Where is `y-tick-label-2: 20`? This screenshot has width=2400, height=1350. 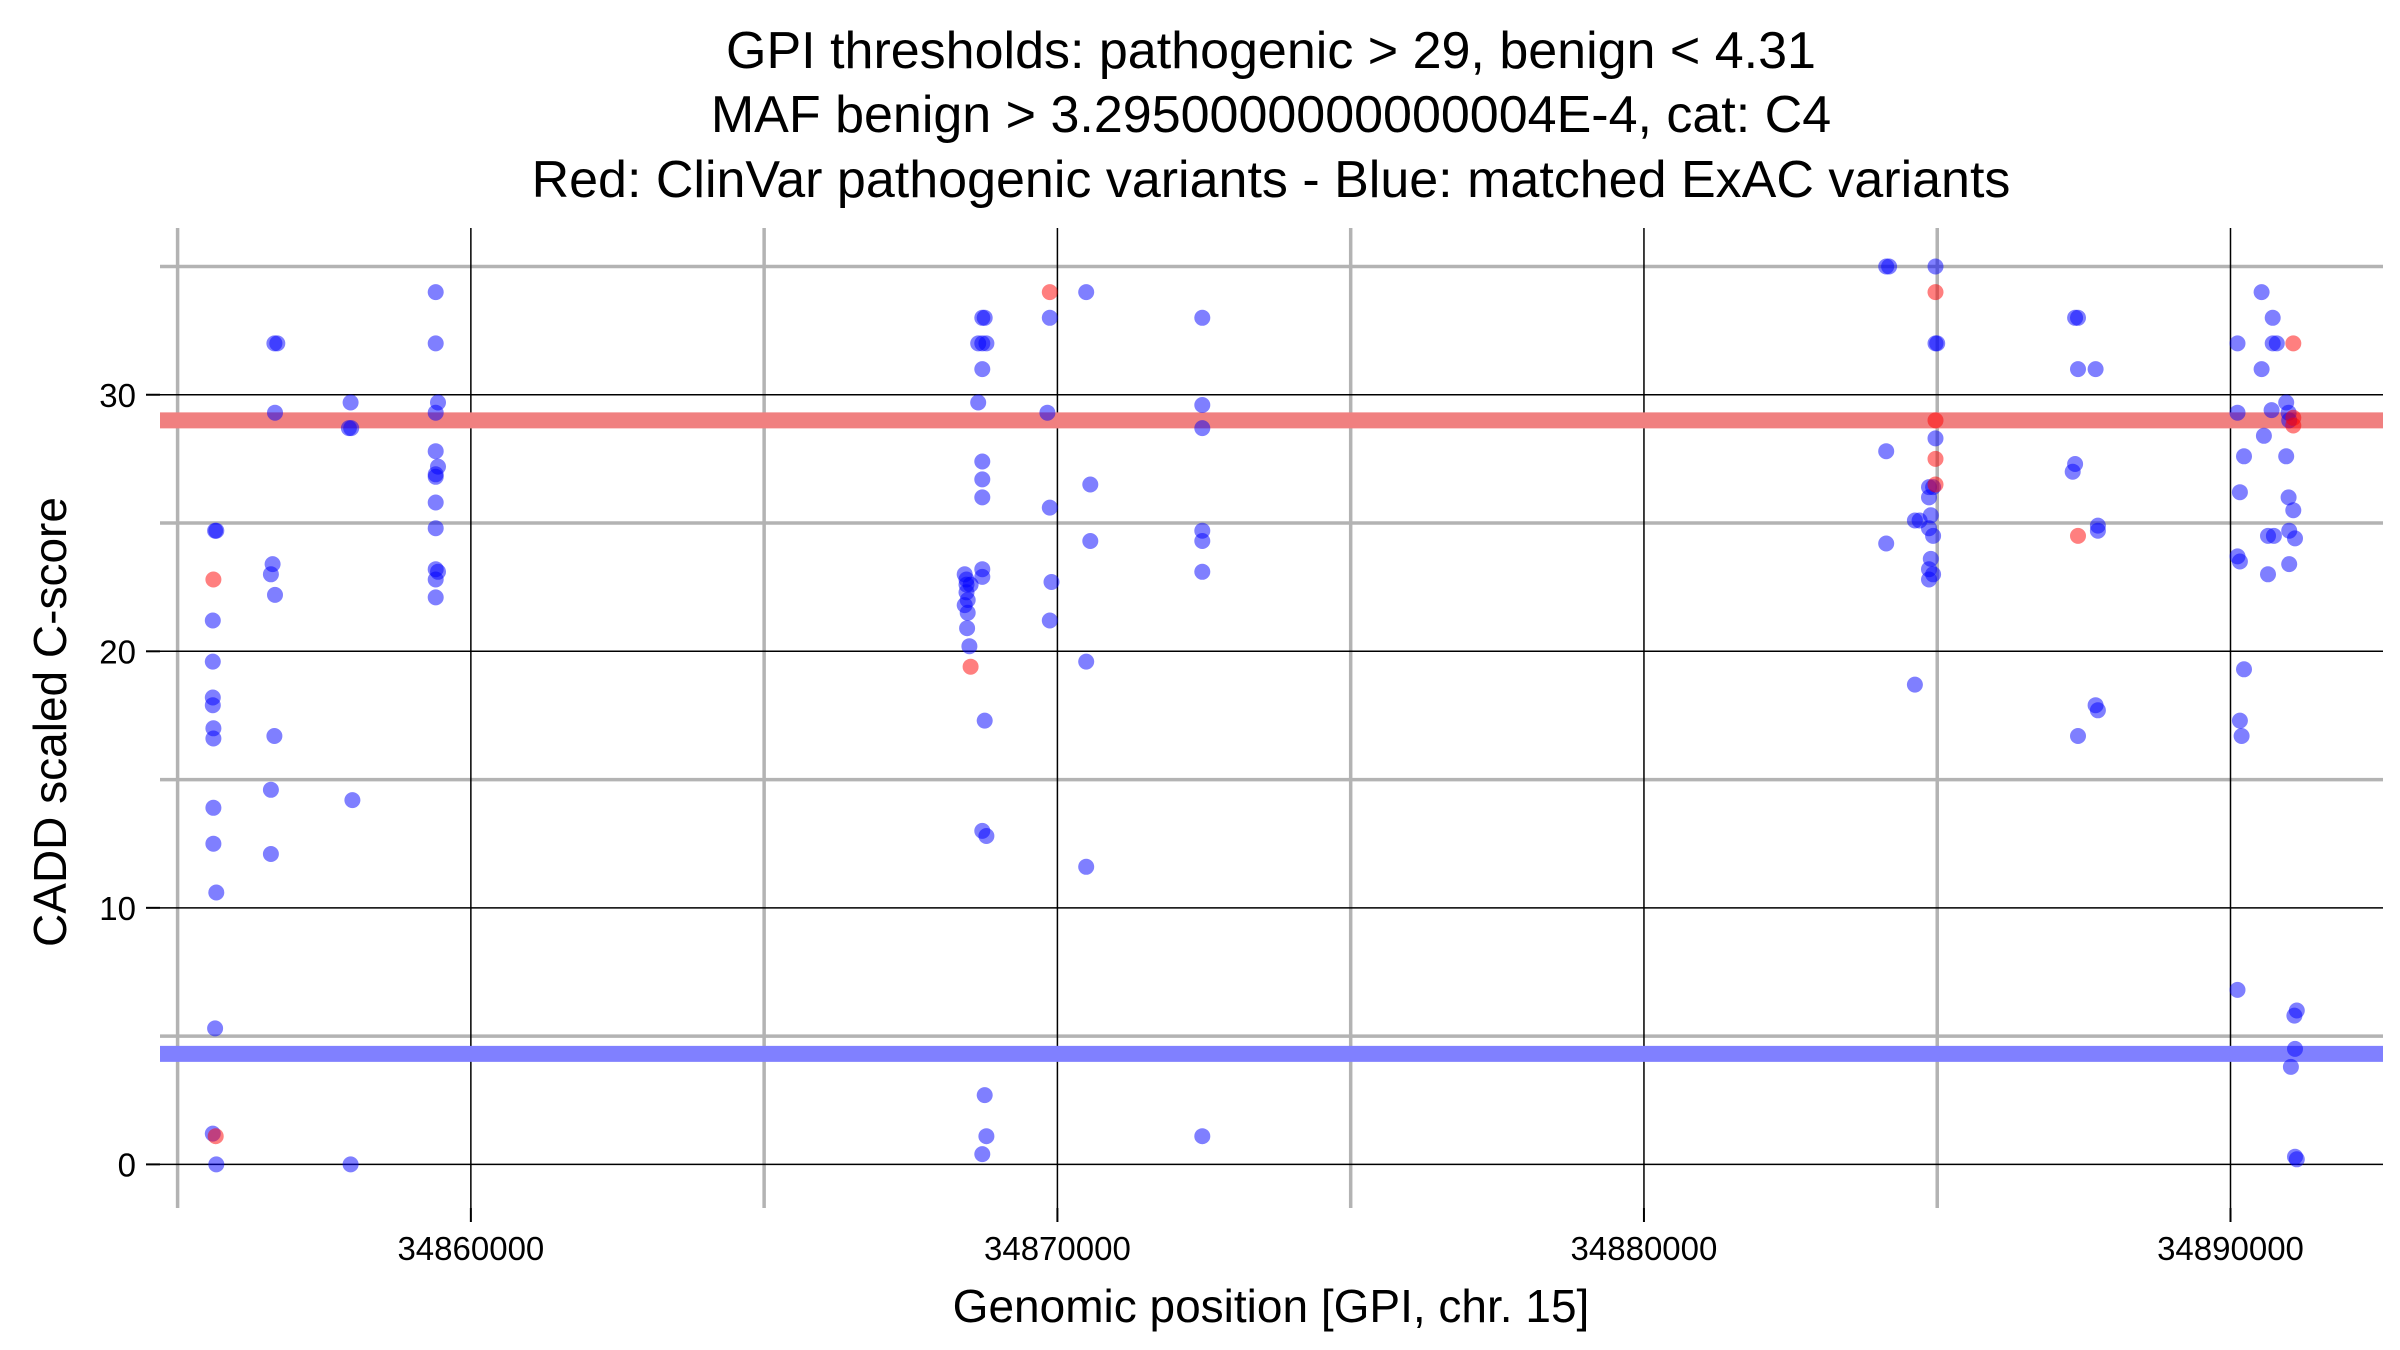
y-tick-label-2: 20 is located at coordinates (117, 651).